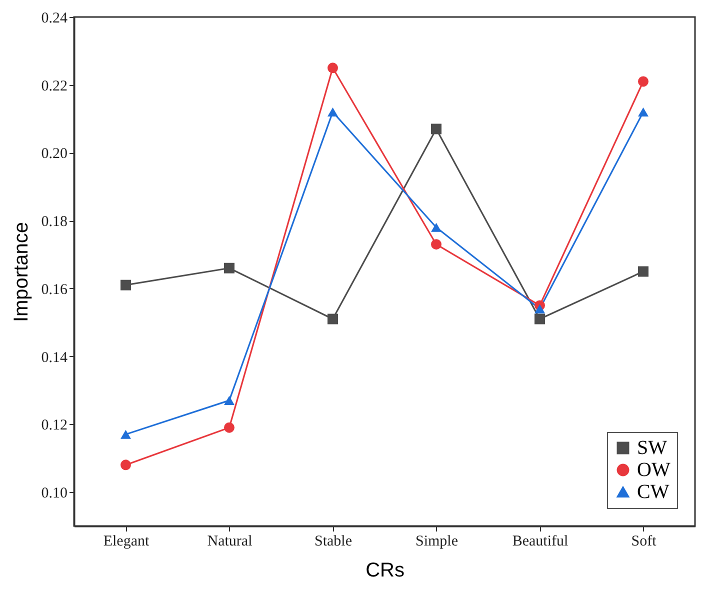 This screenshot has height=605, width=717. What do you see at coordinates (21, 272) in the screenshot?
I see `y-axis-title: Importance` at bounding box center [21, 272].